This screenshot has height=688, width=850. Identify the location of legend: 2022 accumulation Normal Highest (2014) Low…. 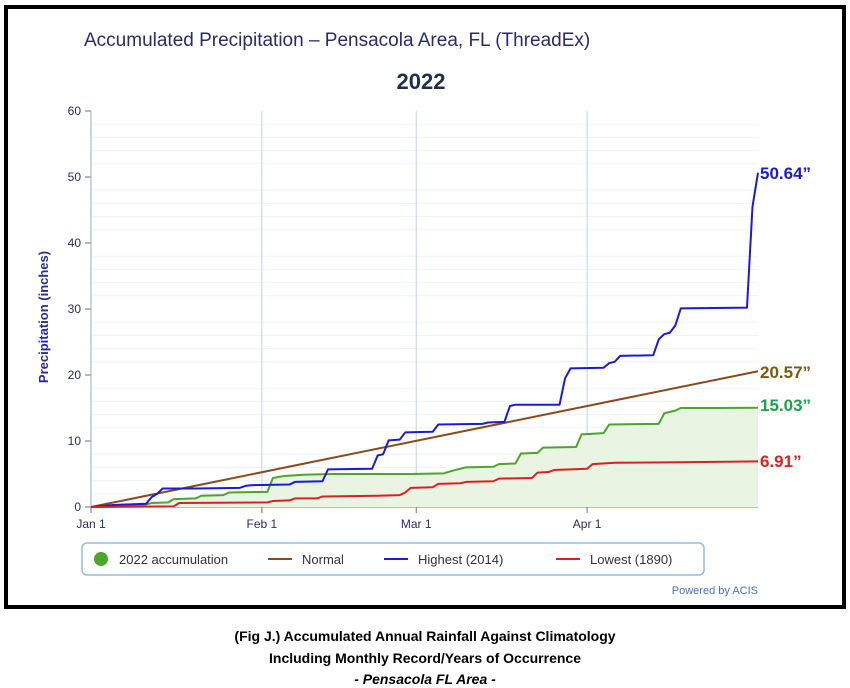
(393, 559).